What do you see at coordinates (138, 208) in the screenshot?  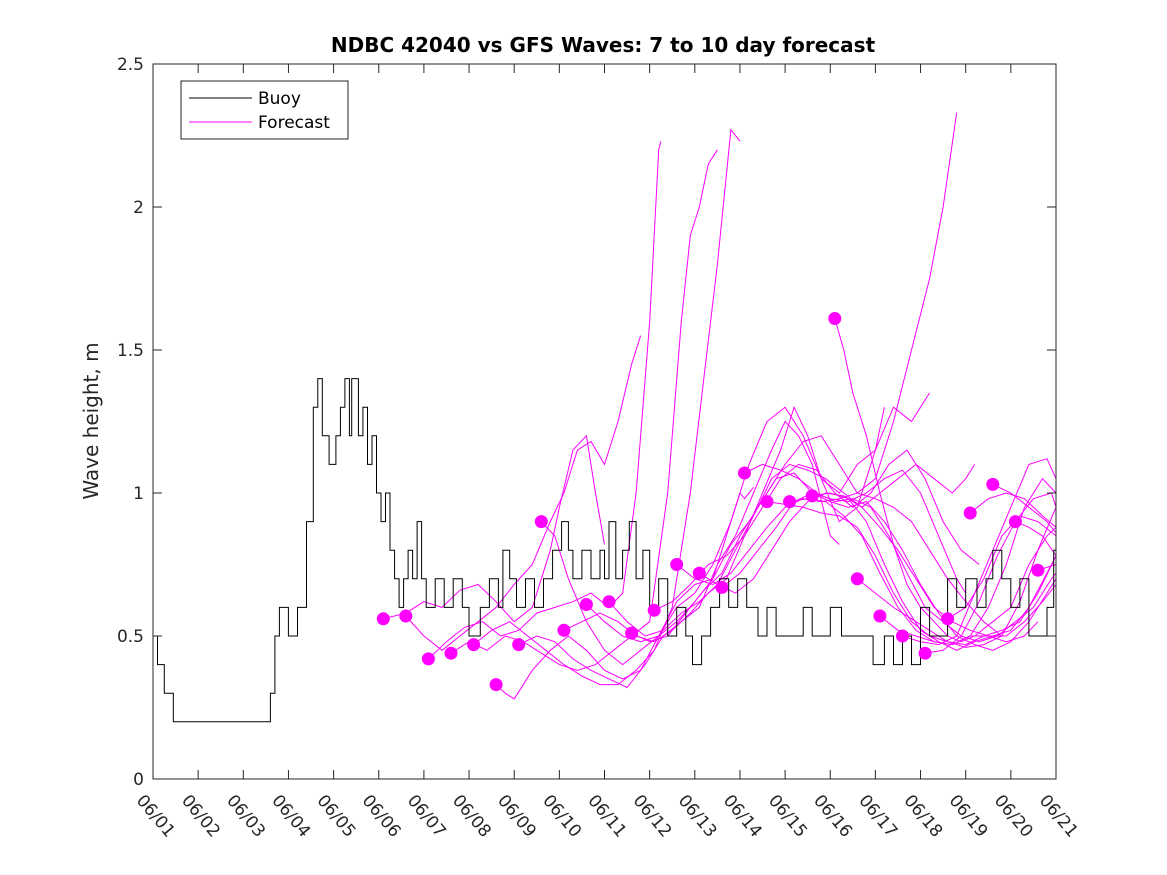 I see `y-tick-label: 2` at bounding box center [138, 208].